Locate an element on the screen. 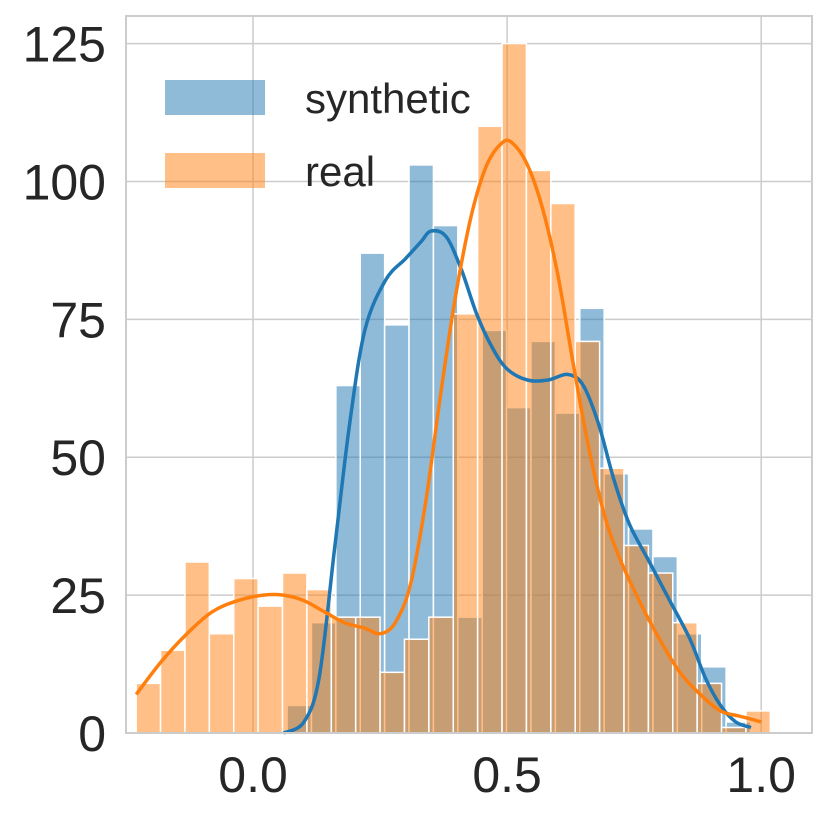  legend: synthetic real is located at coordinates (318, 135).